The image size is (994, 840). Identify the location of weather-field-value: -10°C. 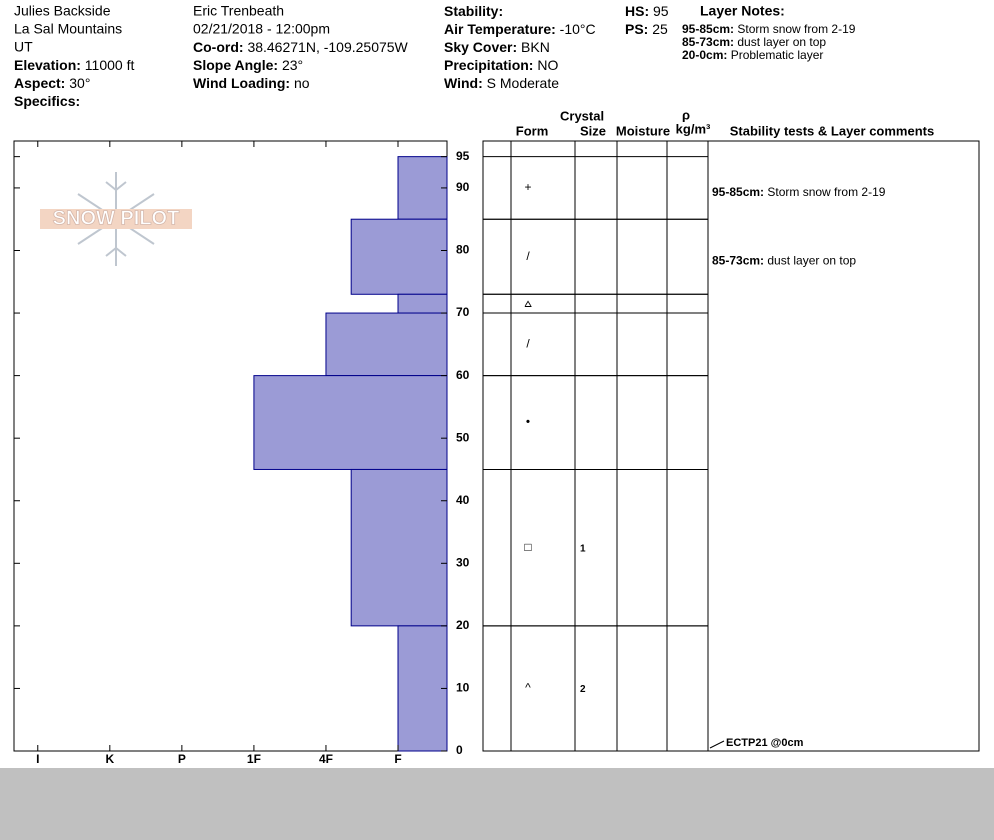
(578, 29).